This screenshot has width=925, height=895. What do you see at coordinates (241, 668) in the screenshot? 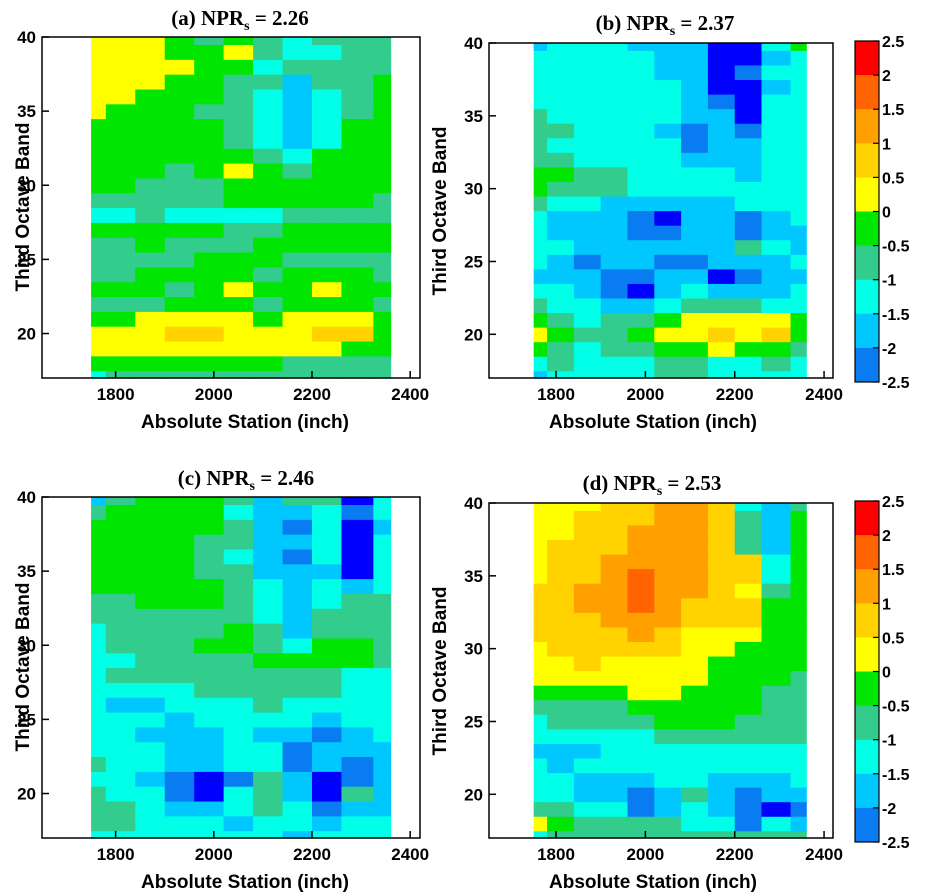
I see `heatmap-cells` at bounding box center [241, 668].